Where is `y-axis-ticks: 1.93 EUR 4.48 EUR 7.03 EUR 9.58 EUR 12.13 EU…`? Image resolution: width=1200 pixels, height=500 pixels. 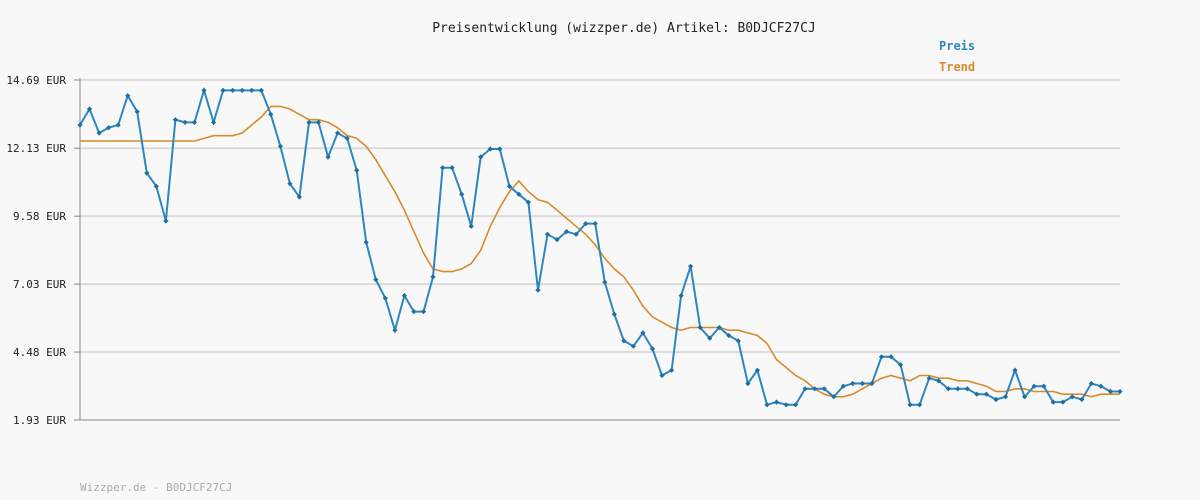
y-axis-ticks: 1.93 EUR 4.48 EUR 7.03 EUR 9.58 EUR 12.13 EU… is located at coordinates (43, 250).